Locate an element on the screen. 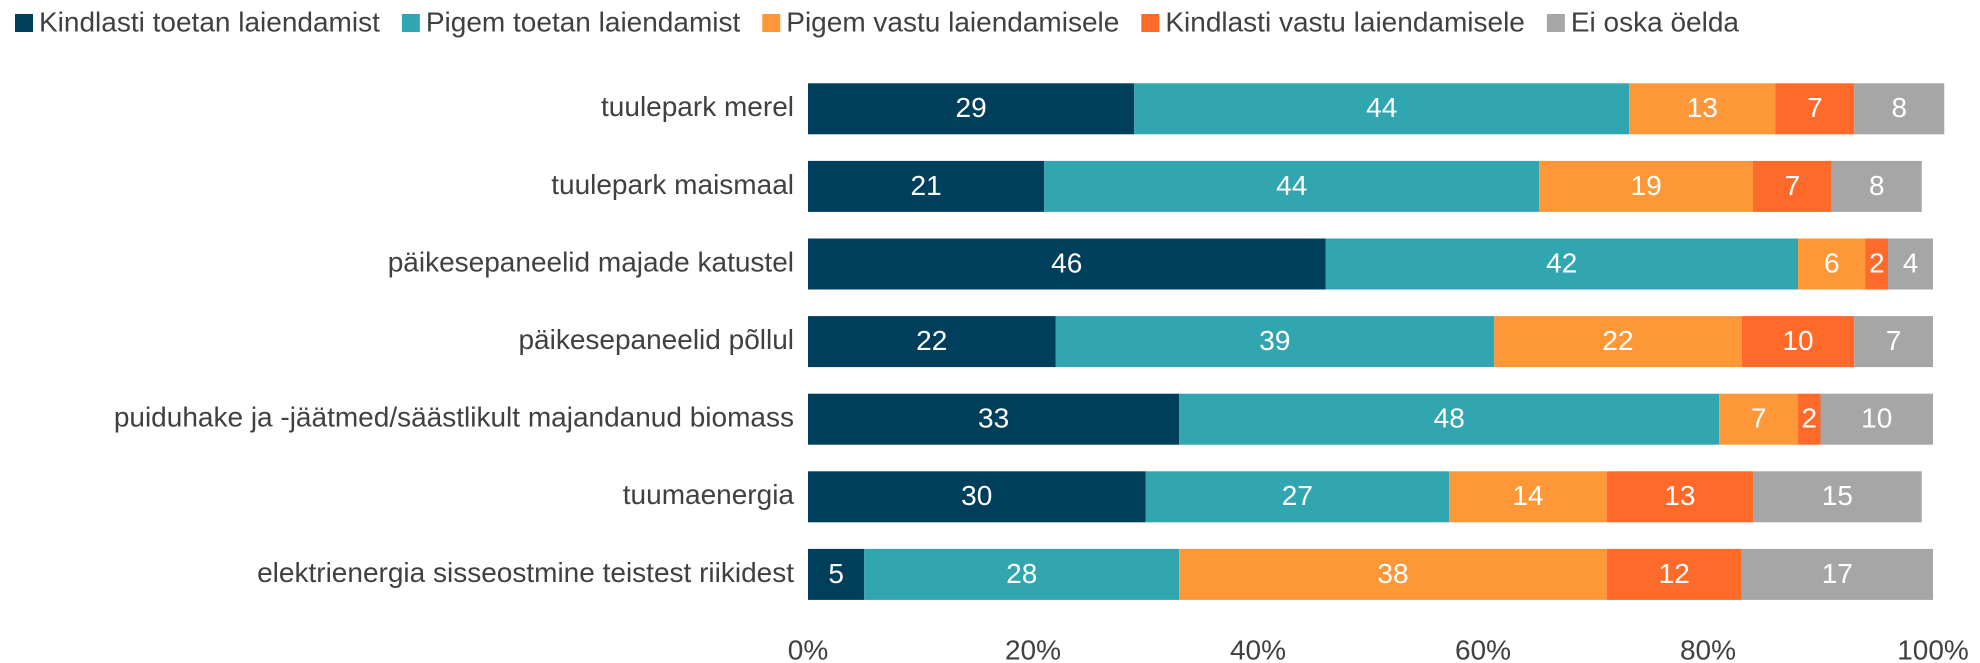 The height and width of the screenshot is (663, 1980). category-label: tuulepark merel is located at coordinates (697, 106).